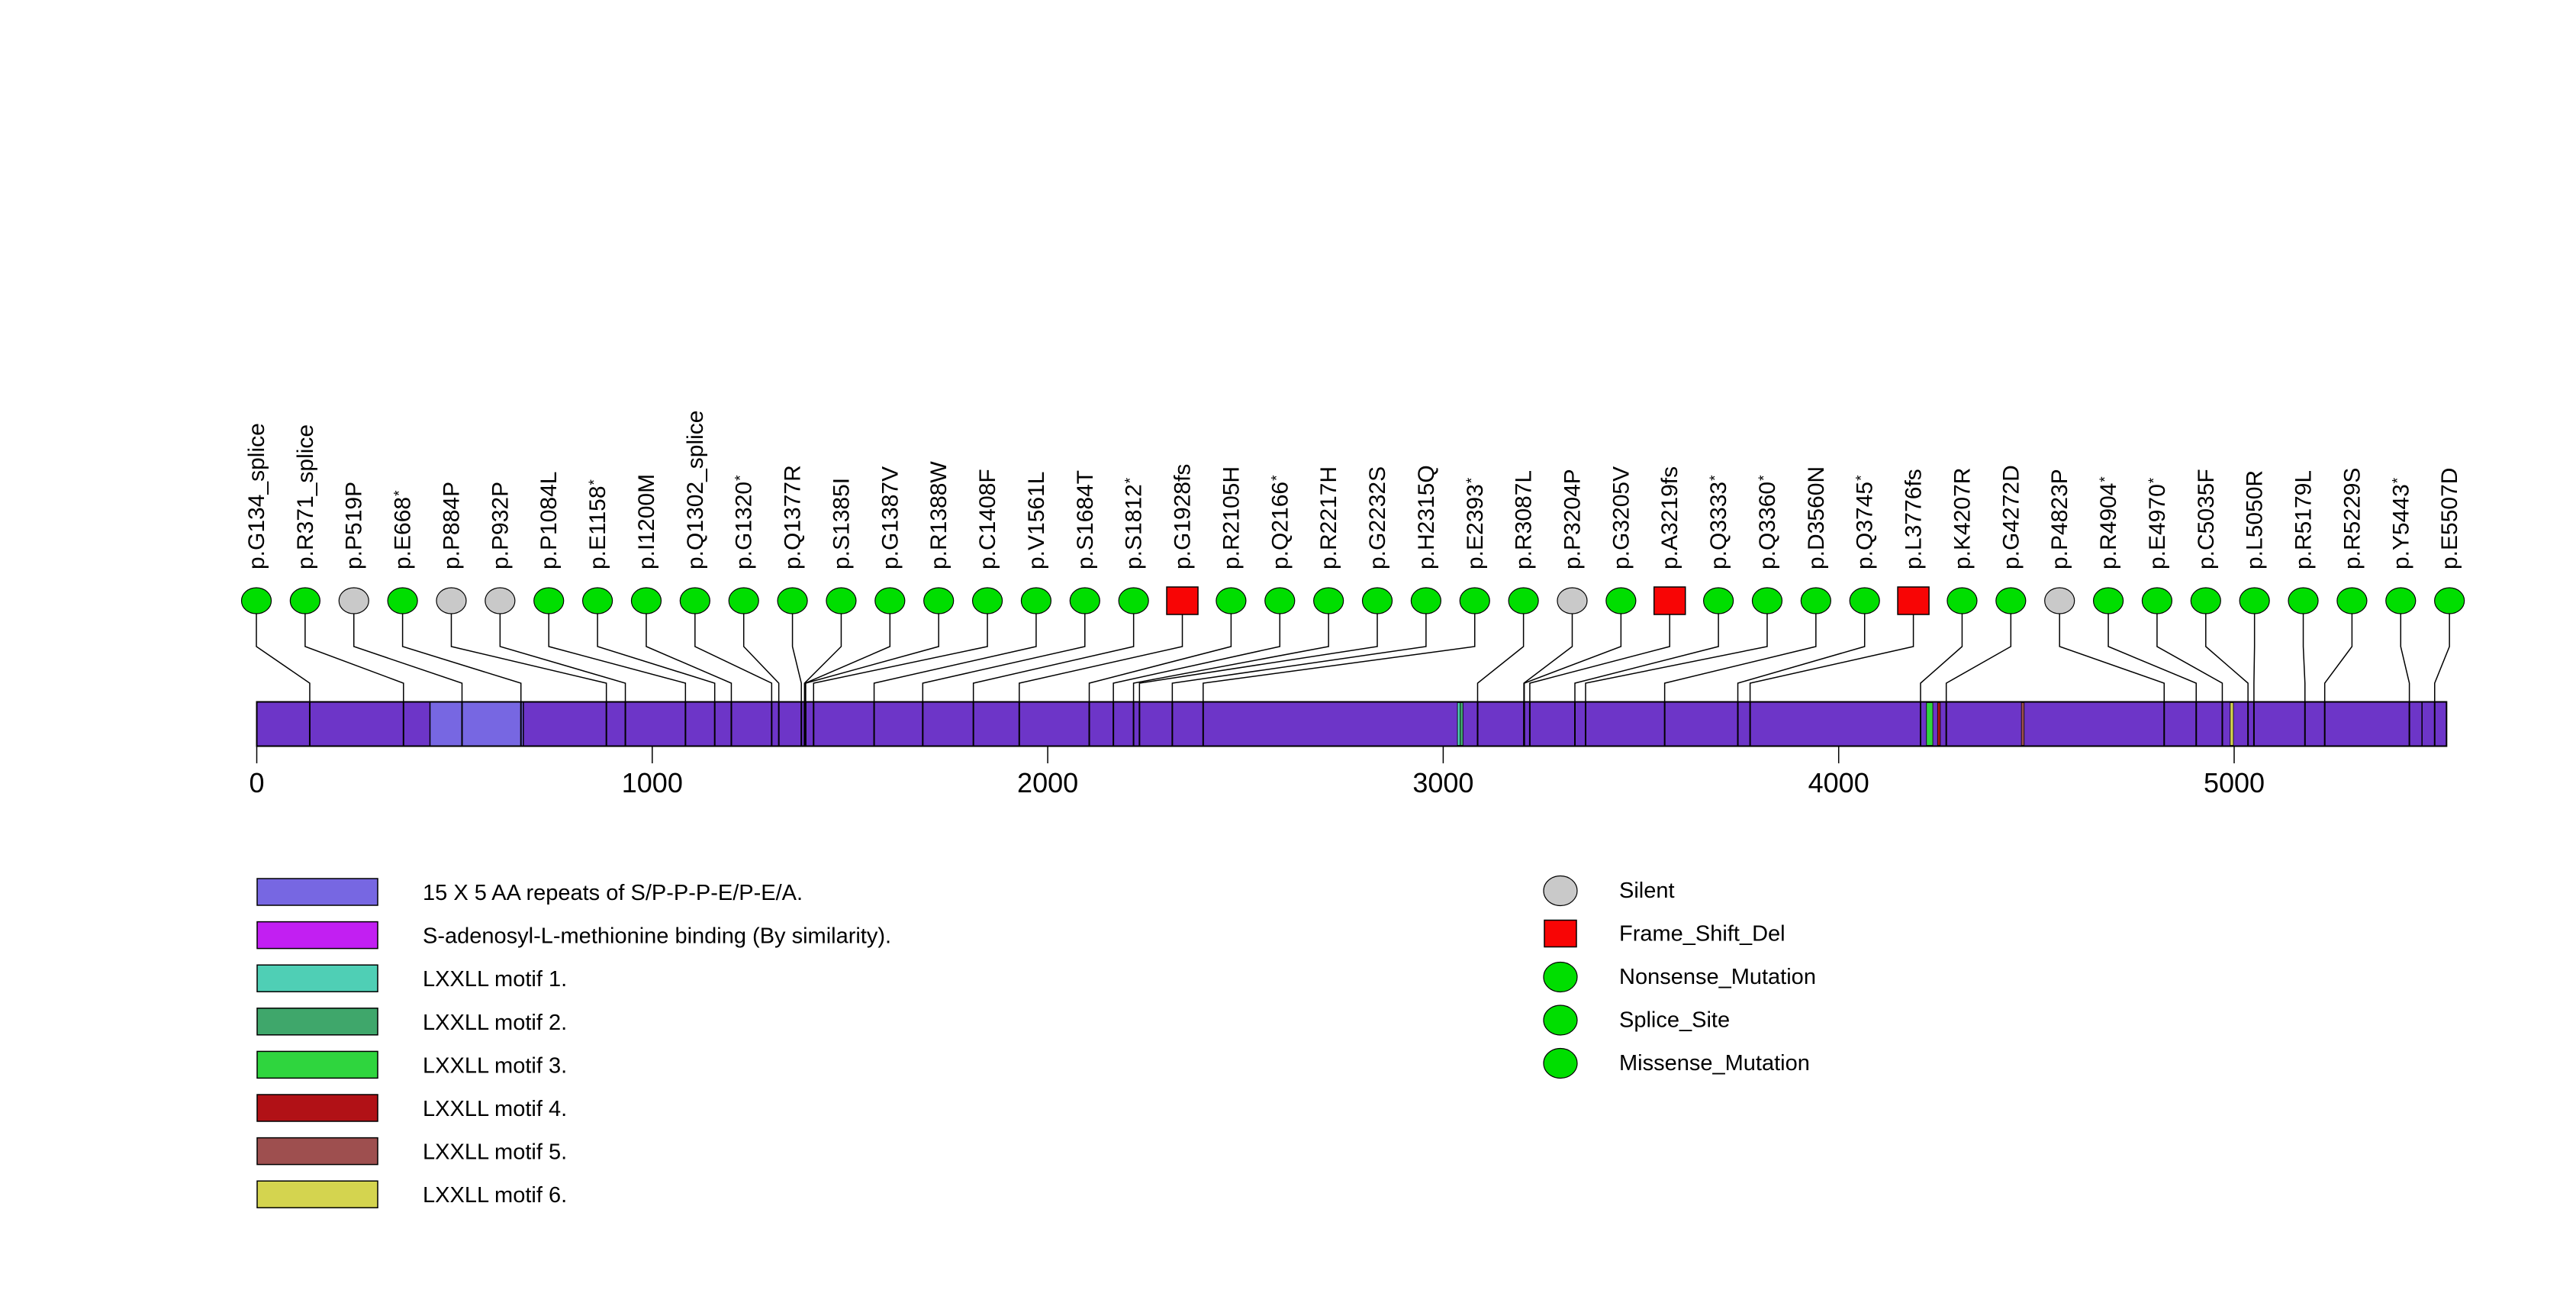 The image size is (2576, 1290). Describe the element at coordinates (841, 523) in the screenshot. I see `mutation-label: p.S1385I` at that location.